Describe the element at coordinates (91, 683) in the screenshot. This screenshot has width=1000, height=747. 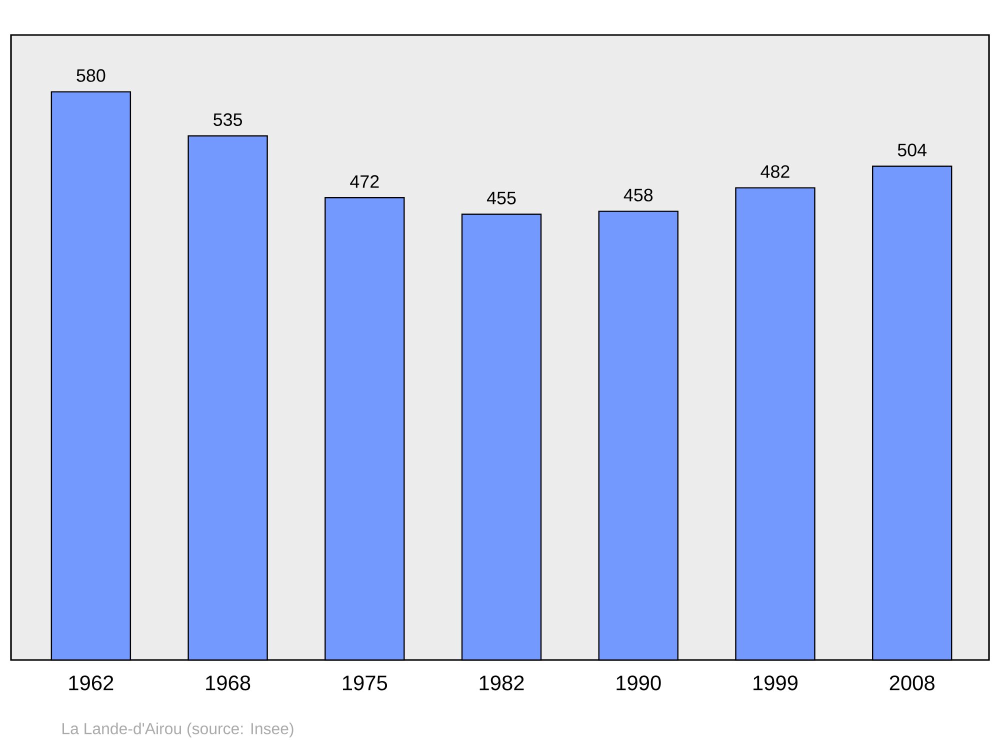
I see `x-tick-label: 1962` at that location.